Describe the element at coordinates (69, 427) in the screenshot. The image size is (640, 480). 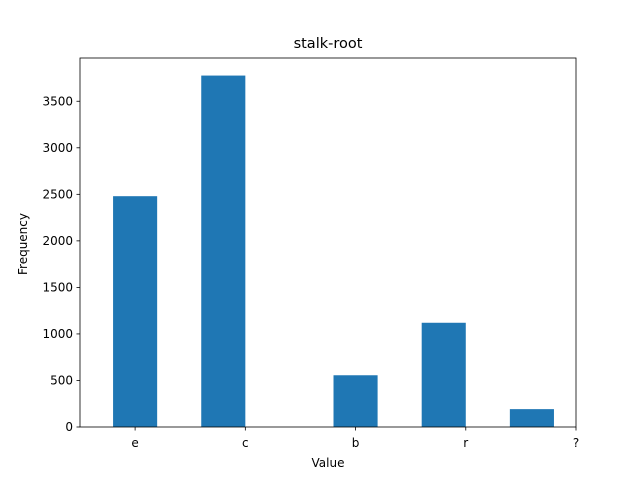
I see `y-tick-label: 0` at that location.